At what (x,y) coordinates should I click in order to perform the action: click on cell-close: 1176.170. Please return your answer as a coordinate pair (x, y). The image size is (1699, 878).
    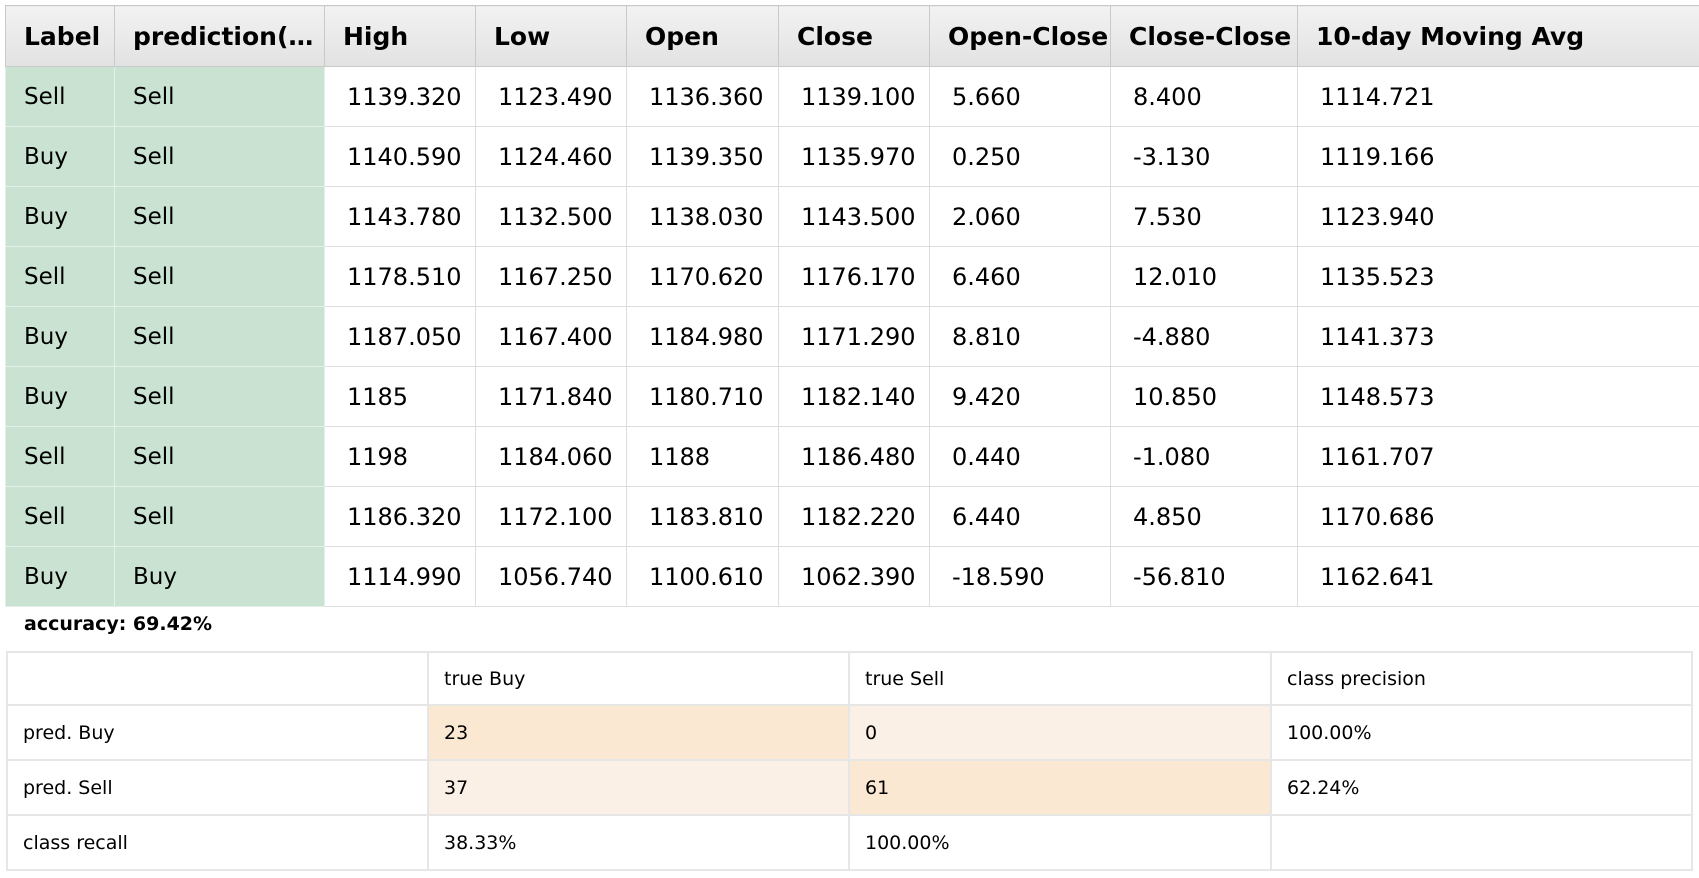
    Looking at the image, I should click on (854, 276).